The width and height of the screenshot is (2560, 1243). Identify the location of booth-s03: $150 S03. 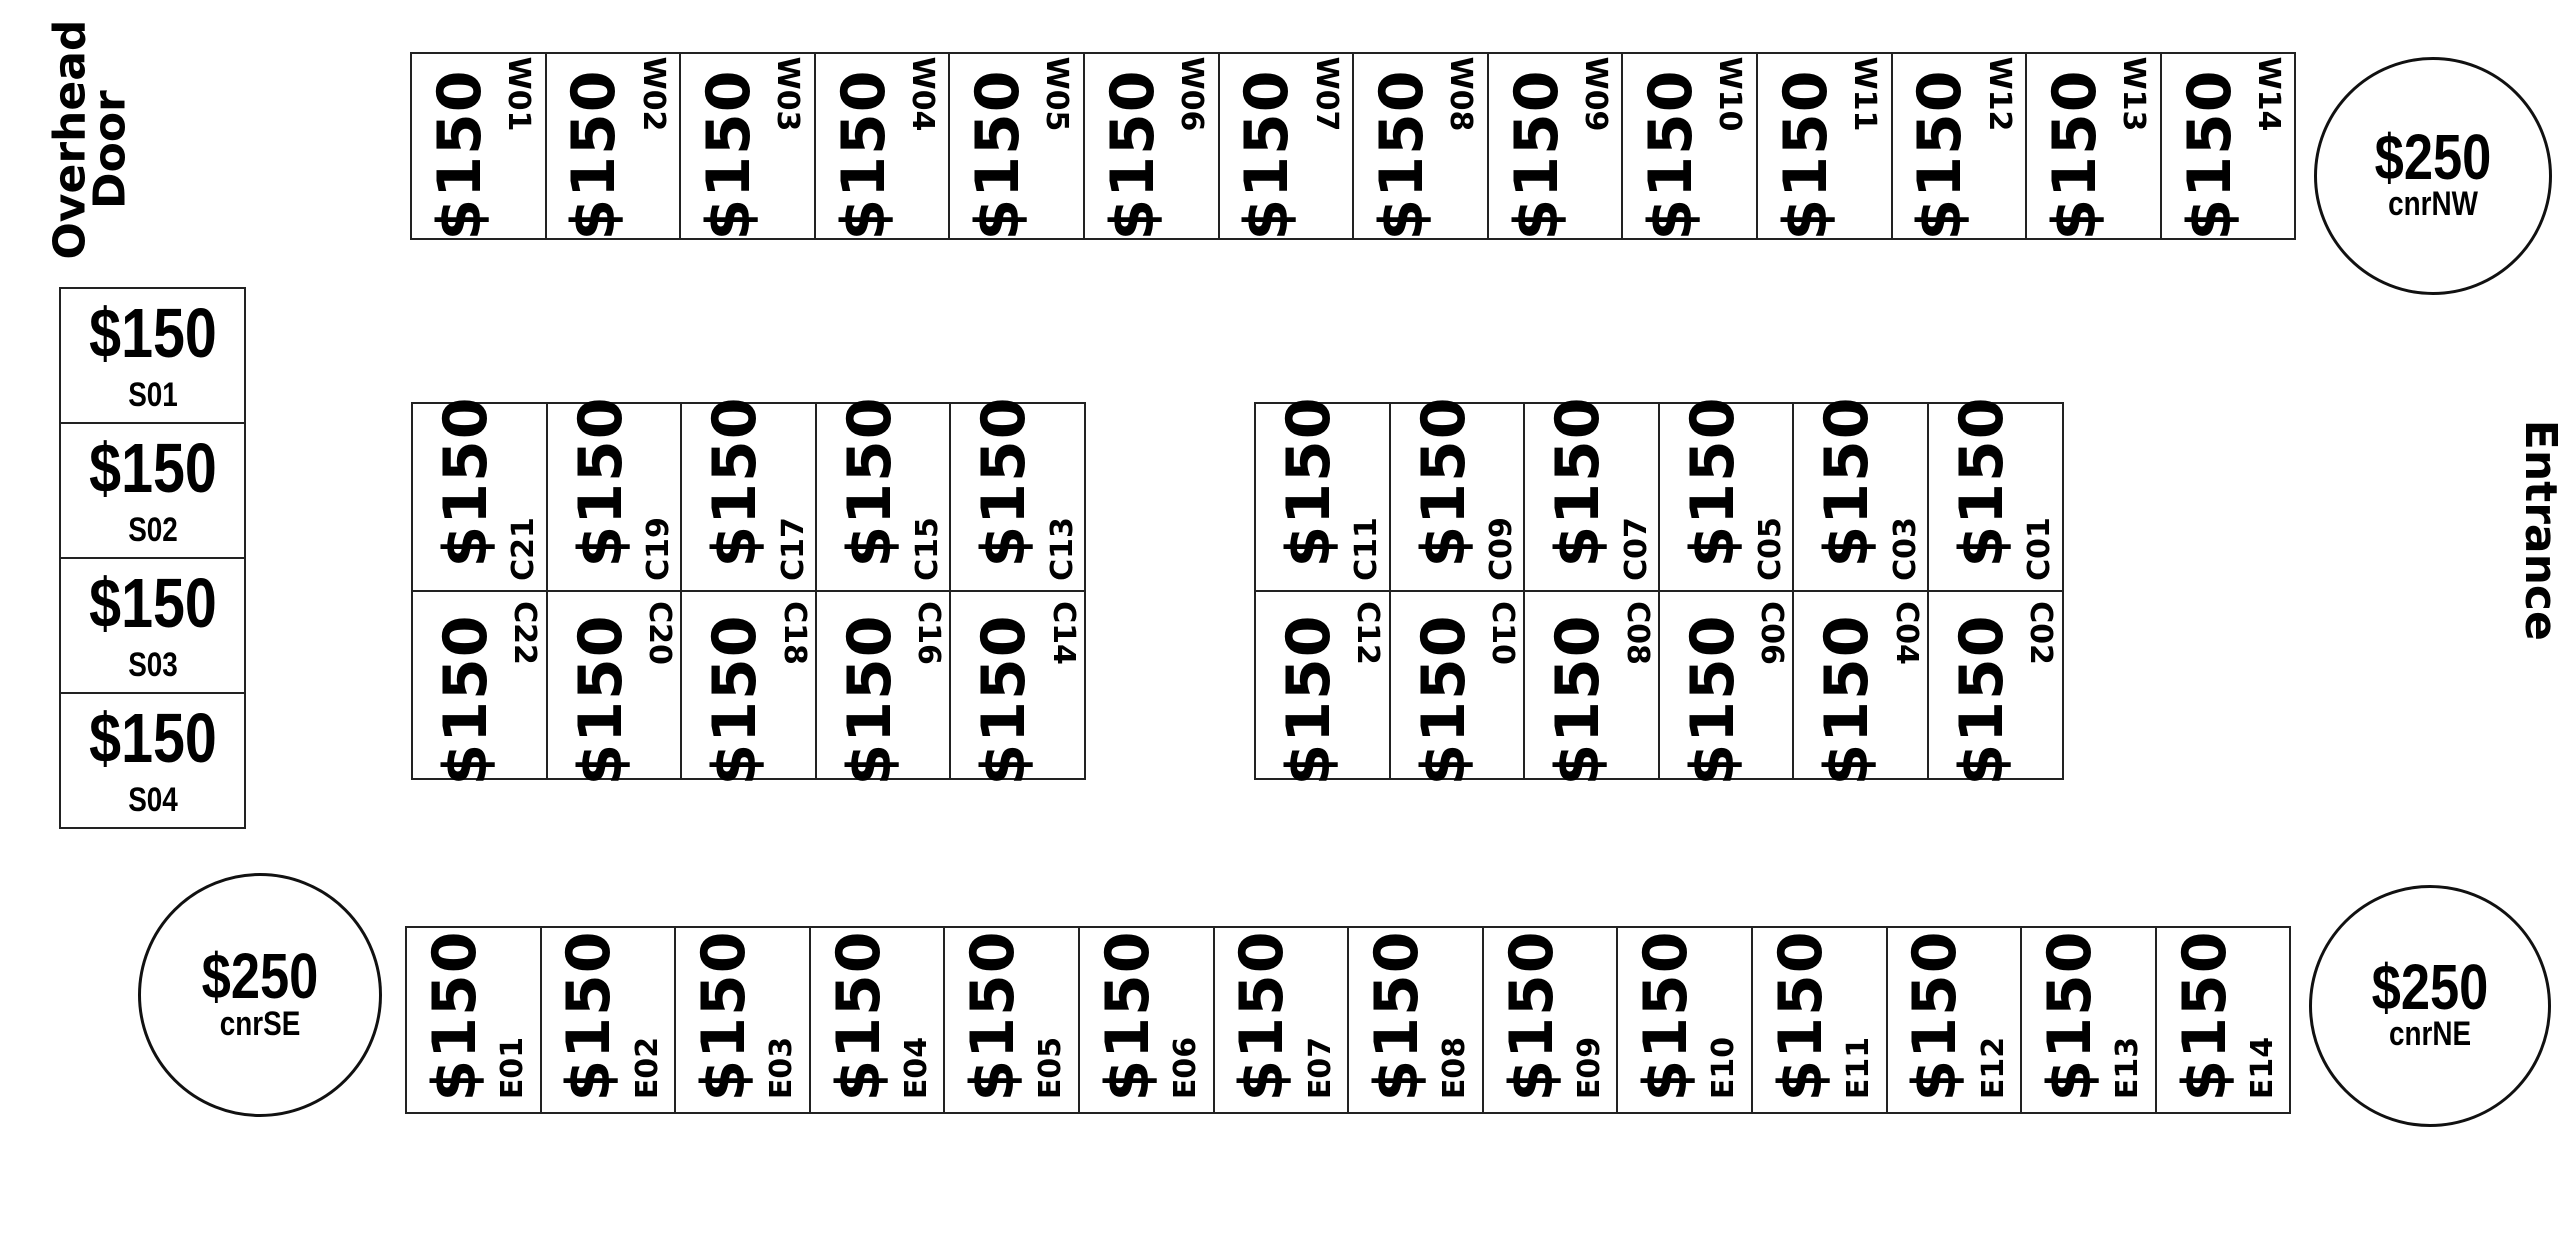
(152, 625).